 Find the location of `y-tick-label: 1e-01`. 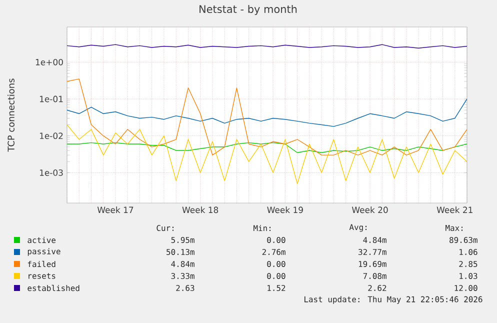

y-tick-label: 1e-01 is located at coordinates (51, 99).